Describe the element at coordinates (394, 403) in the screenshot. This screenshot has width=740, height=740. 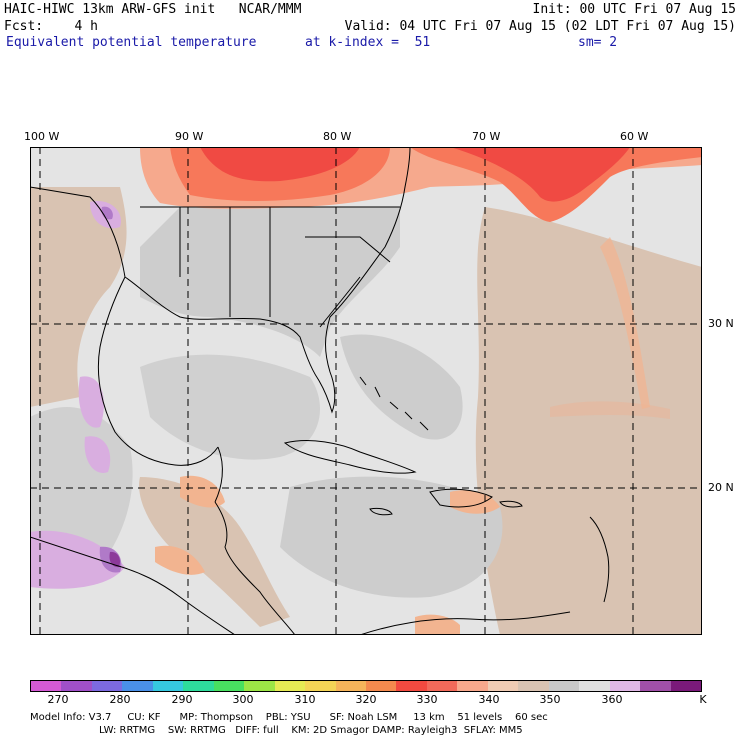
I see `bahamas-islands` at that location.